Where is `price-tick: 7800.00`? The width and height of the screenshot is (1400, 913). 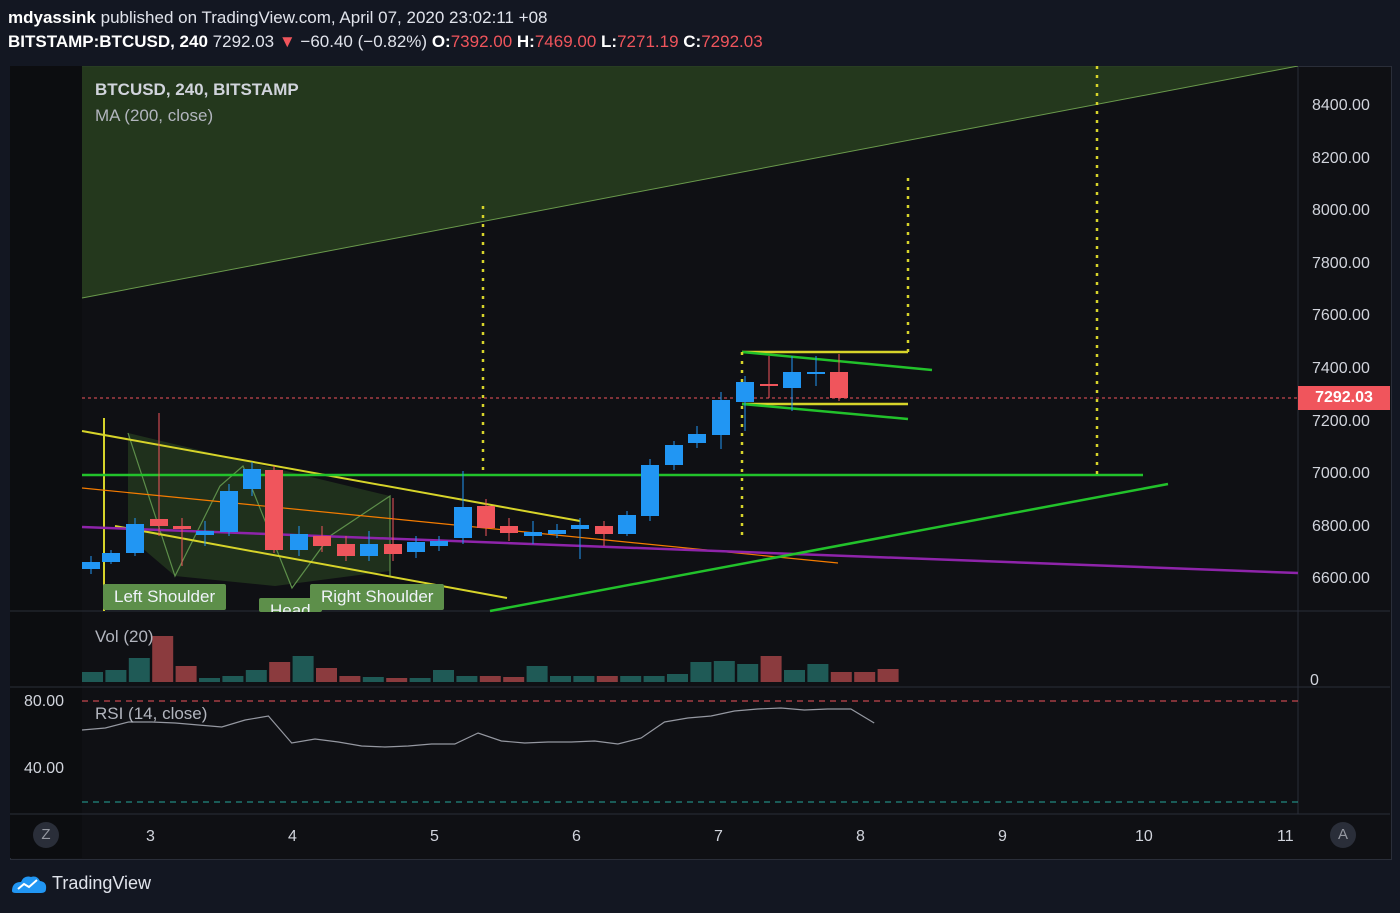
price-tick: 7800.00 is located at coordinates (1341, 263).